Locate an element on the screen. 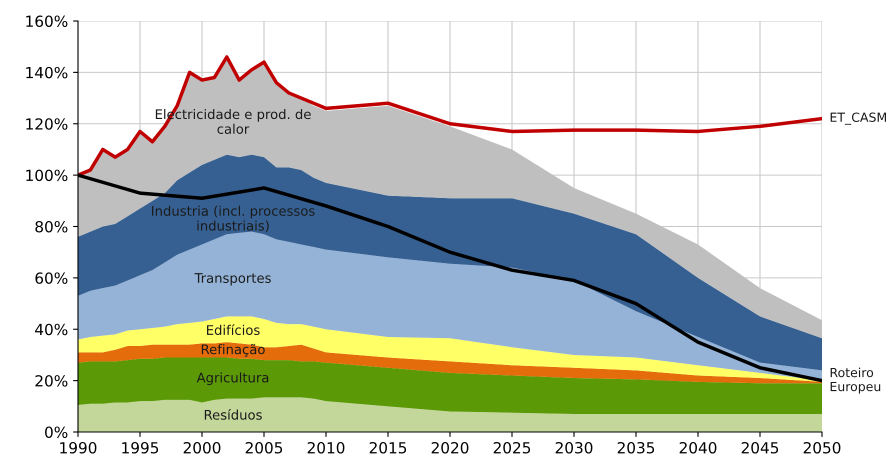 The image size is (894, 462). series-label: Industria (incl. processos industriais) is located at coordinates (233, 219).